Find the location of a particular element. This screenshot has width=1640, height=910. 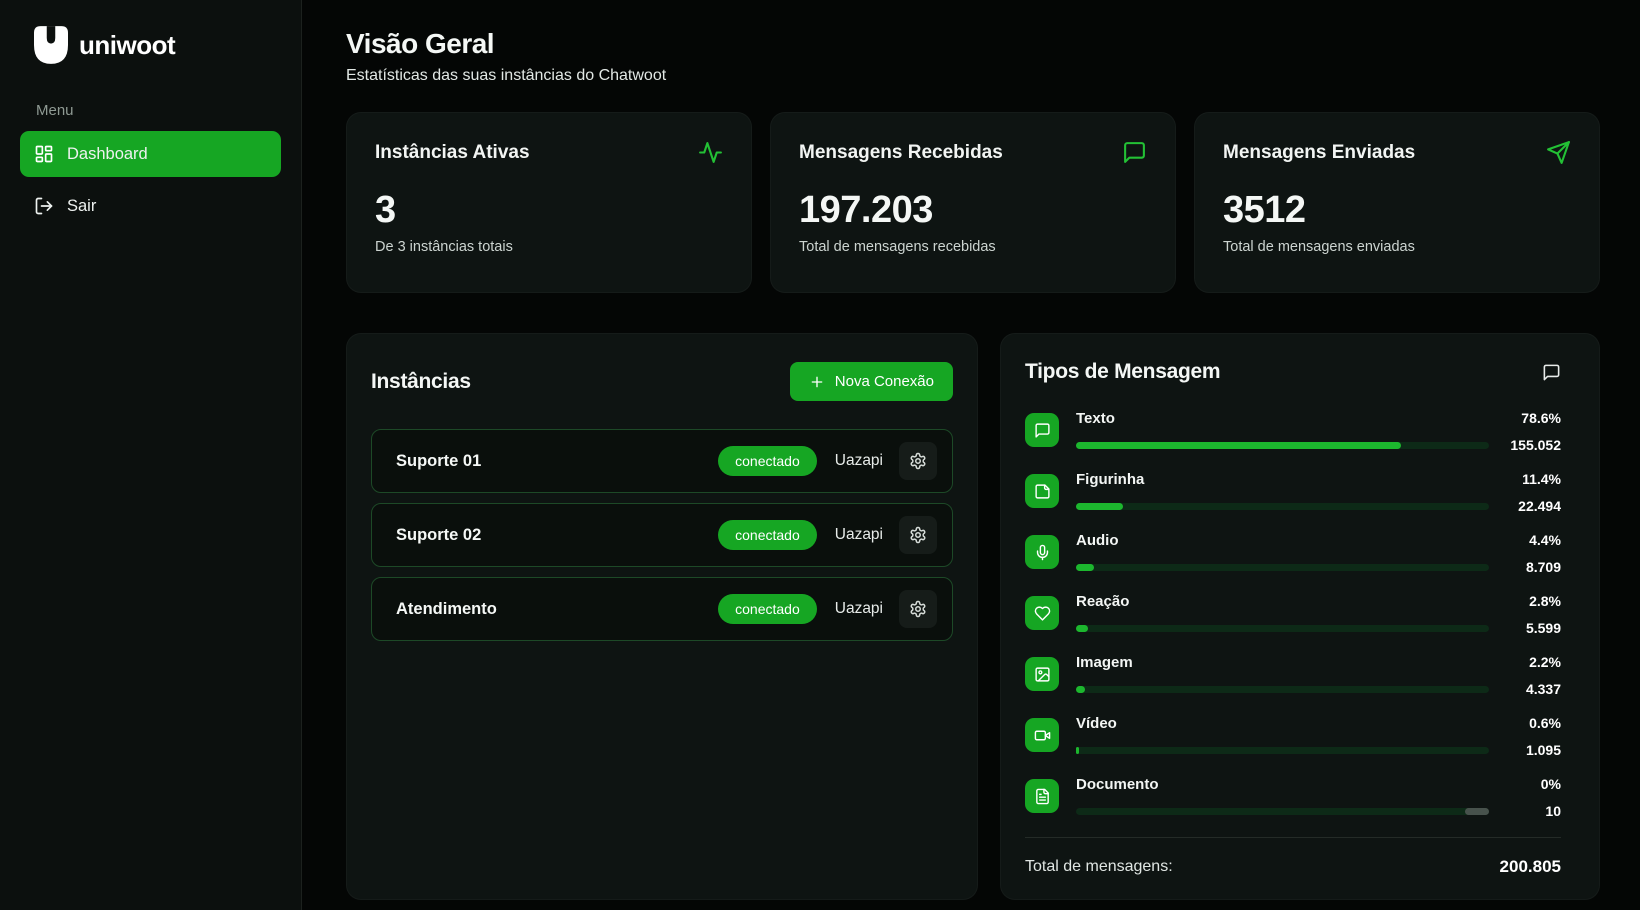

message-type-count: 8.709 is located at coordinates (1543, 567).